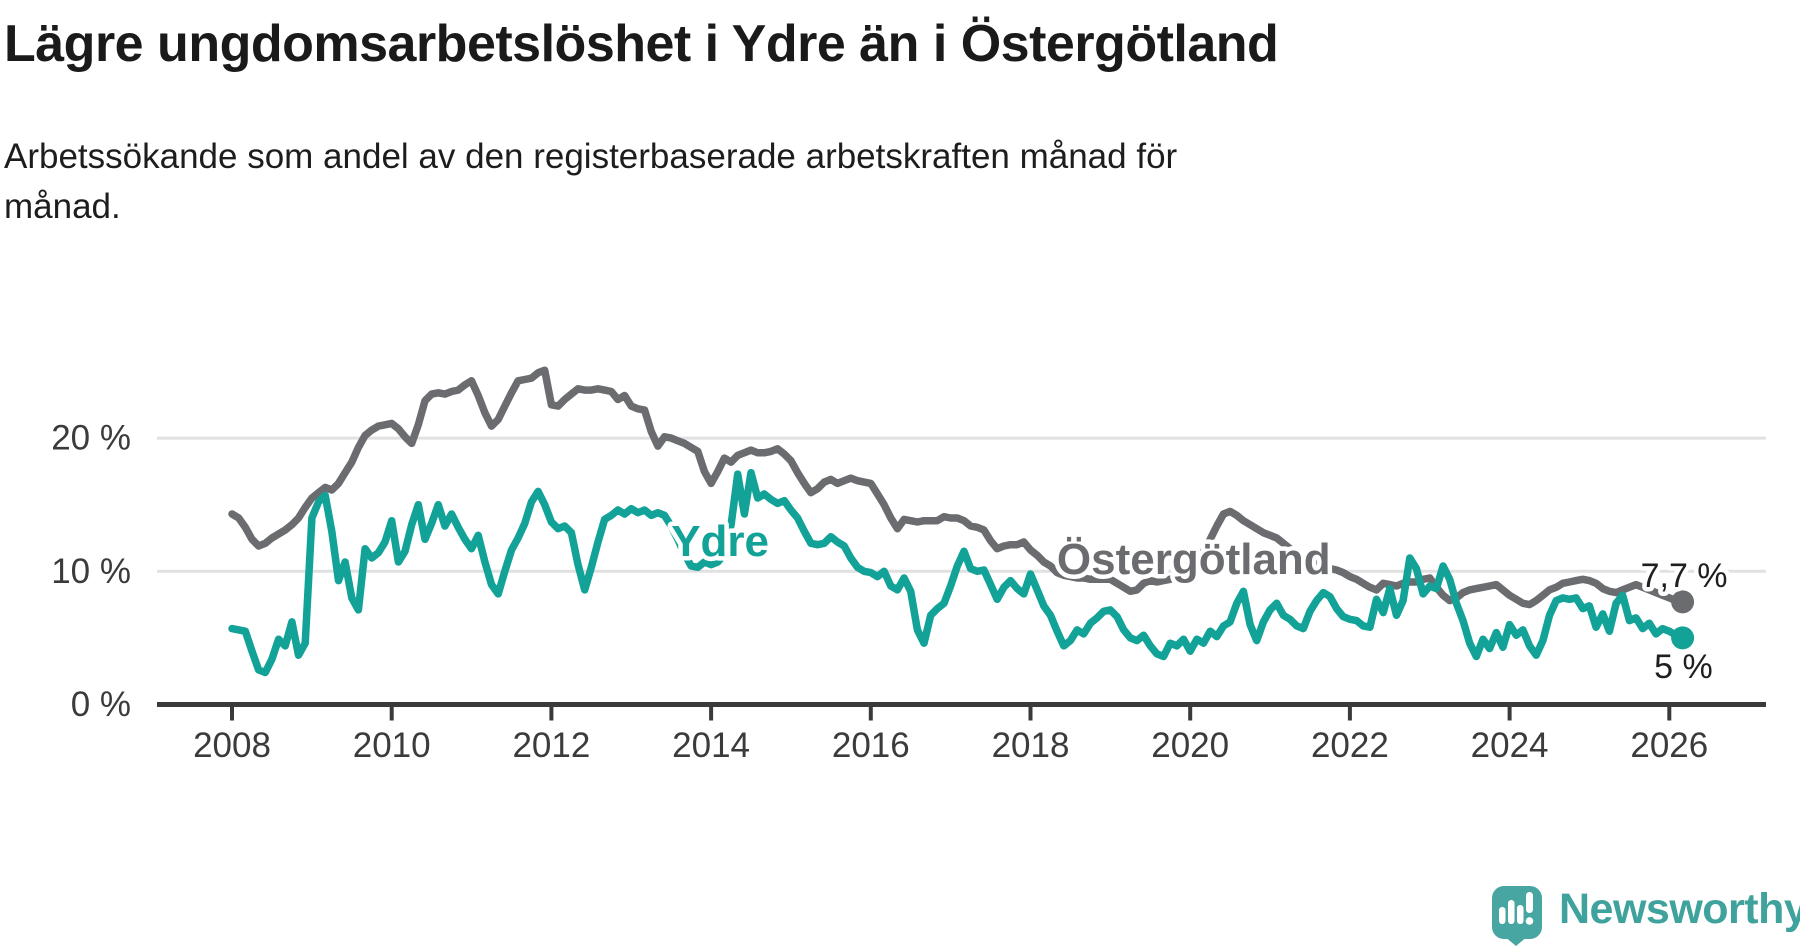 This screenshot has width=1800, height=948. Describe the element at coordinates (1502, 915) in the screenshot. I see `bar-icon-small` at that location.